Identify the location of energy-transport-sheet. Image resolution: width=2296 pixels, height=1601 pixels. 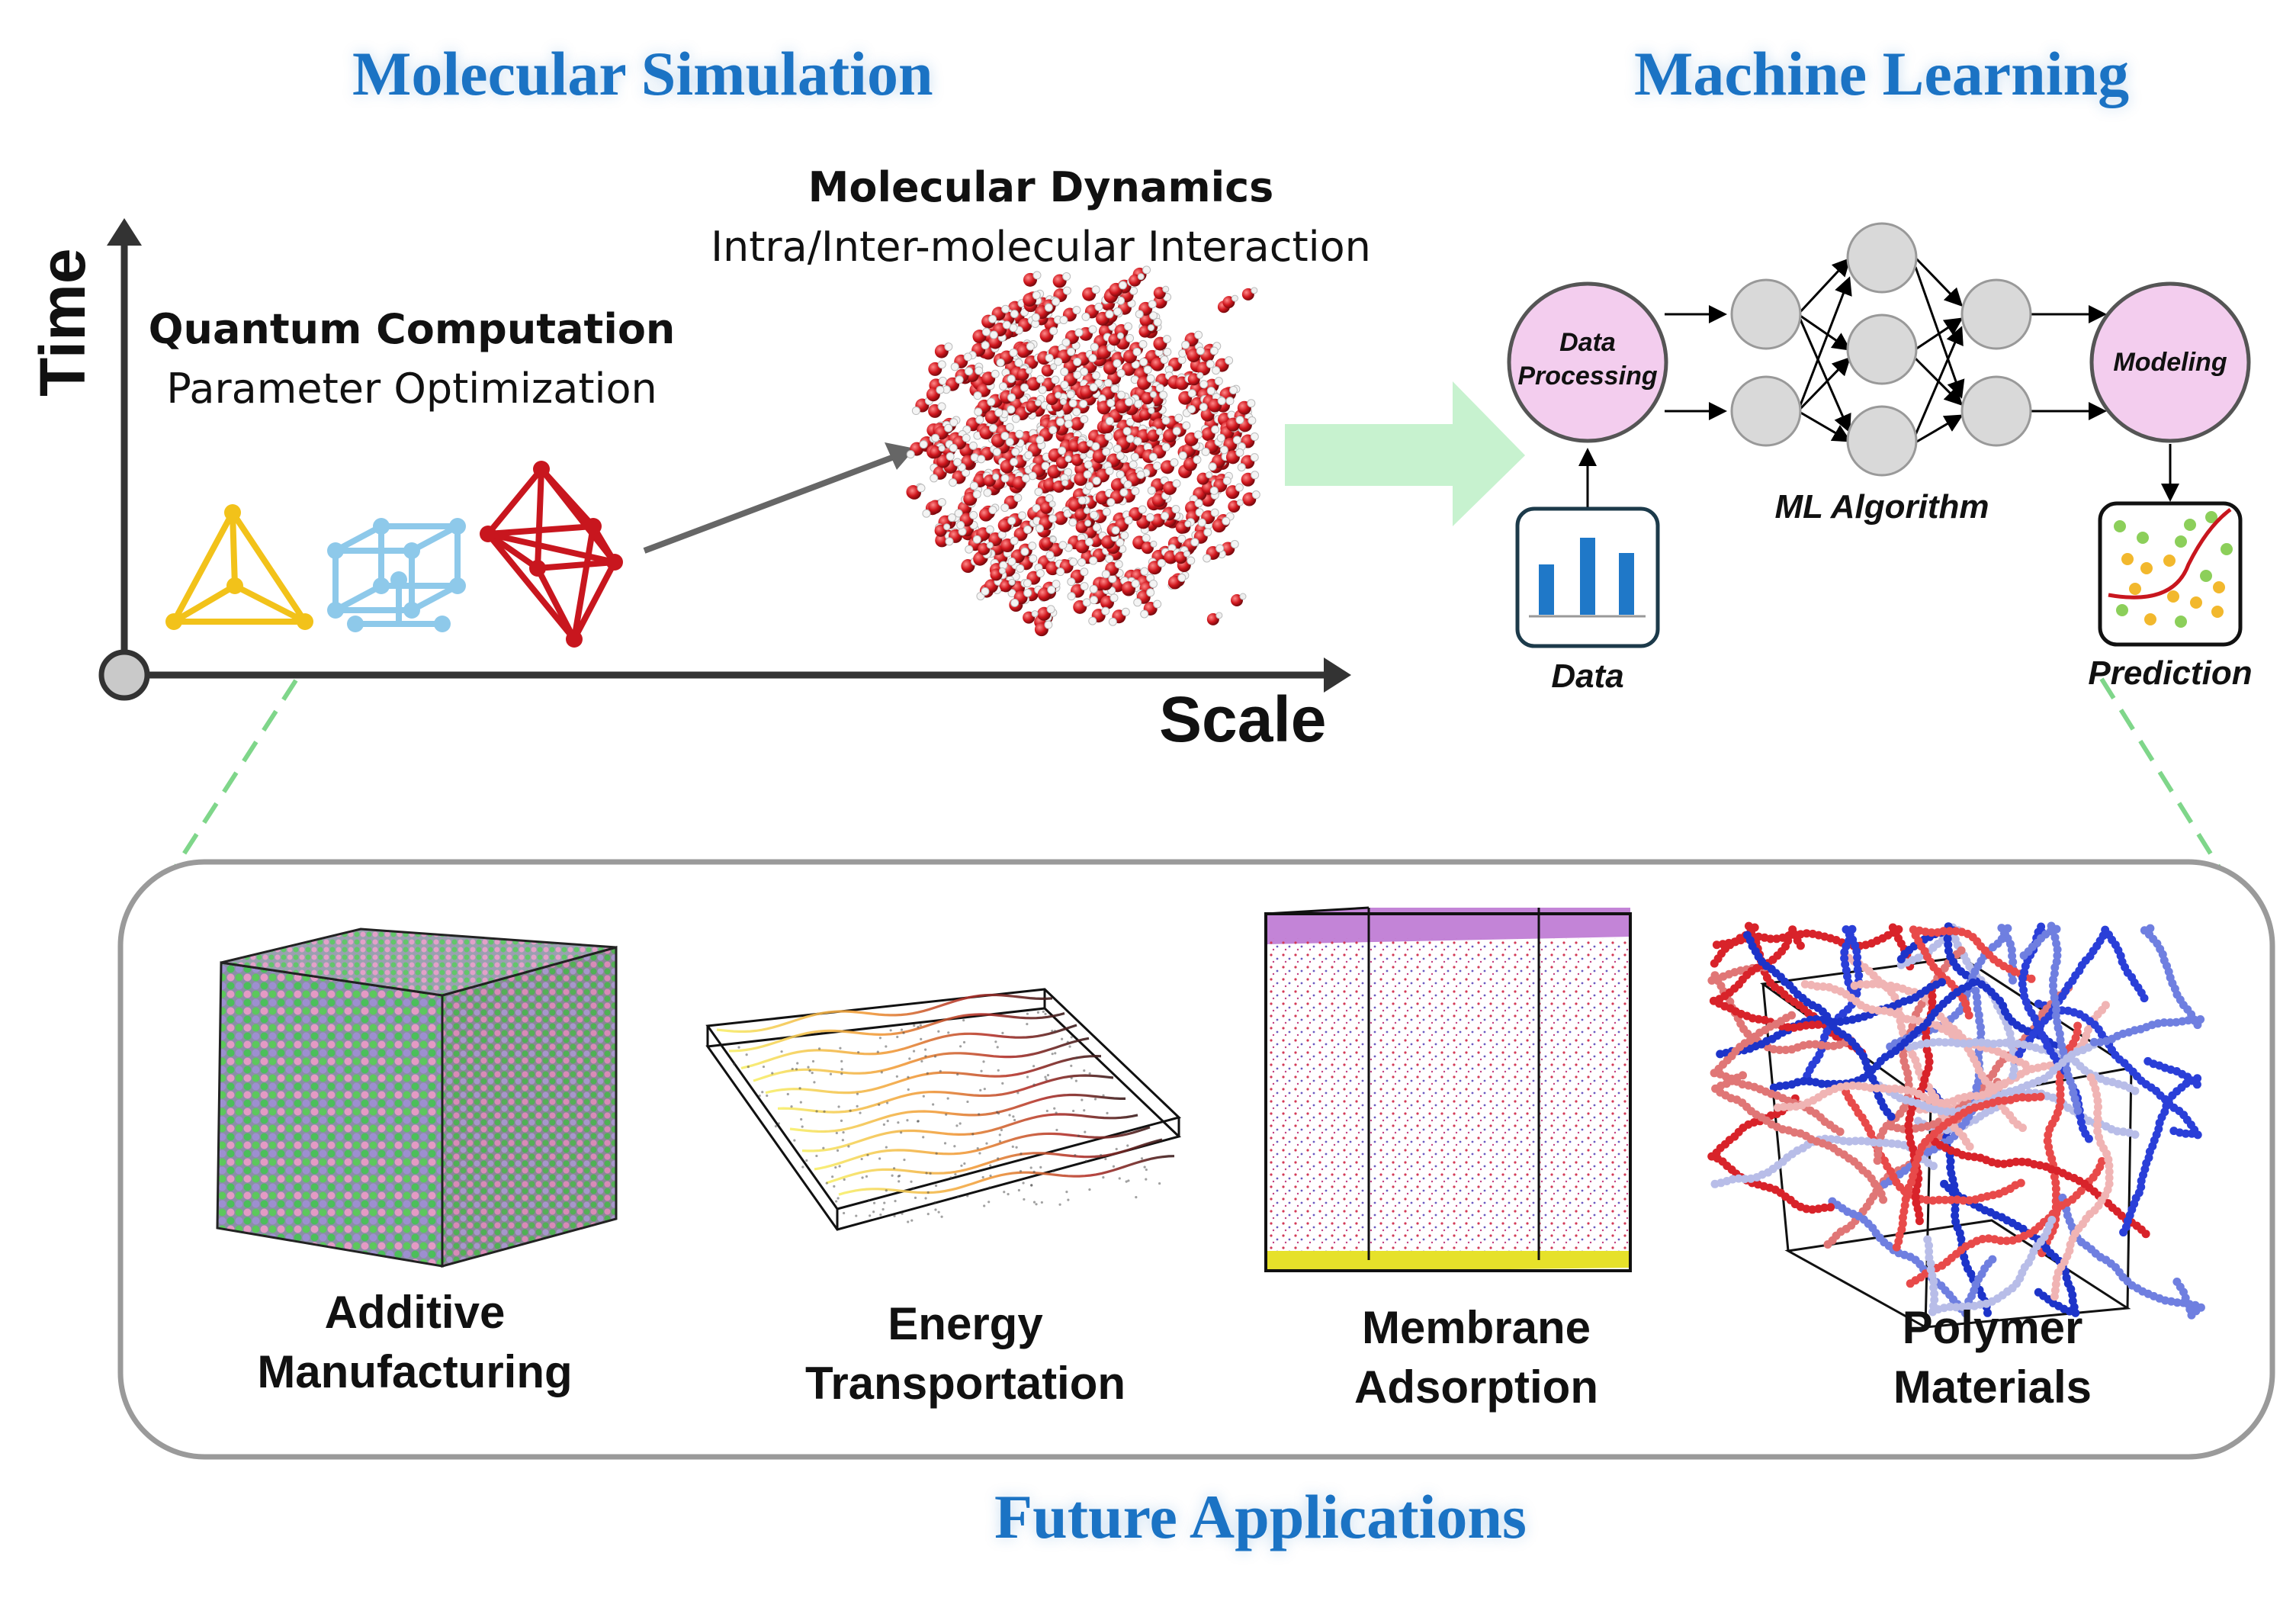
(943, 1109).